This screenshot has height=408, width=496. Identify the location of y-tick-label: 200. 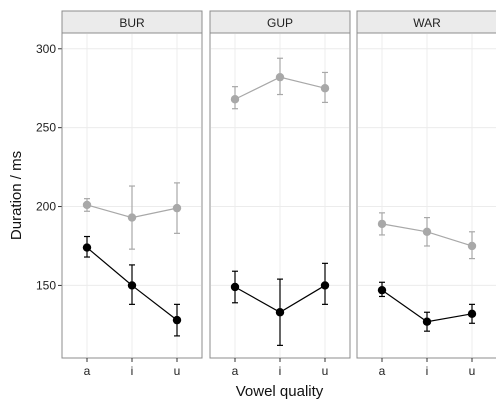
(46, 207).